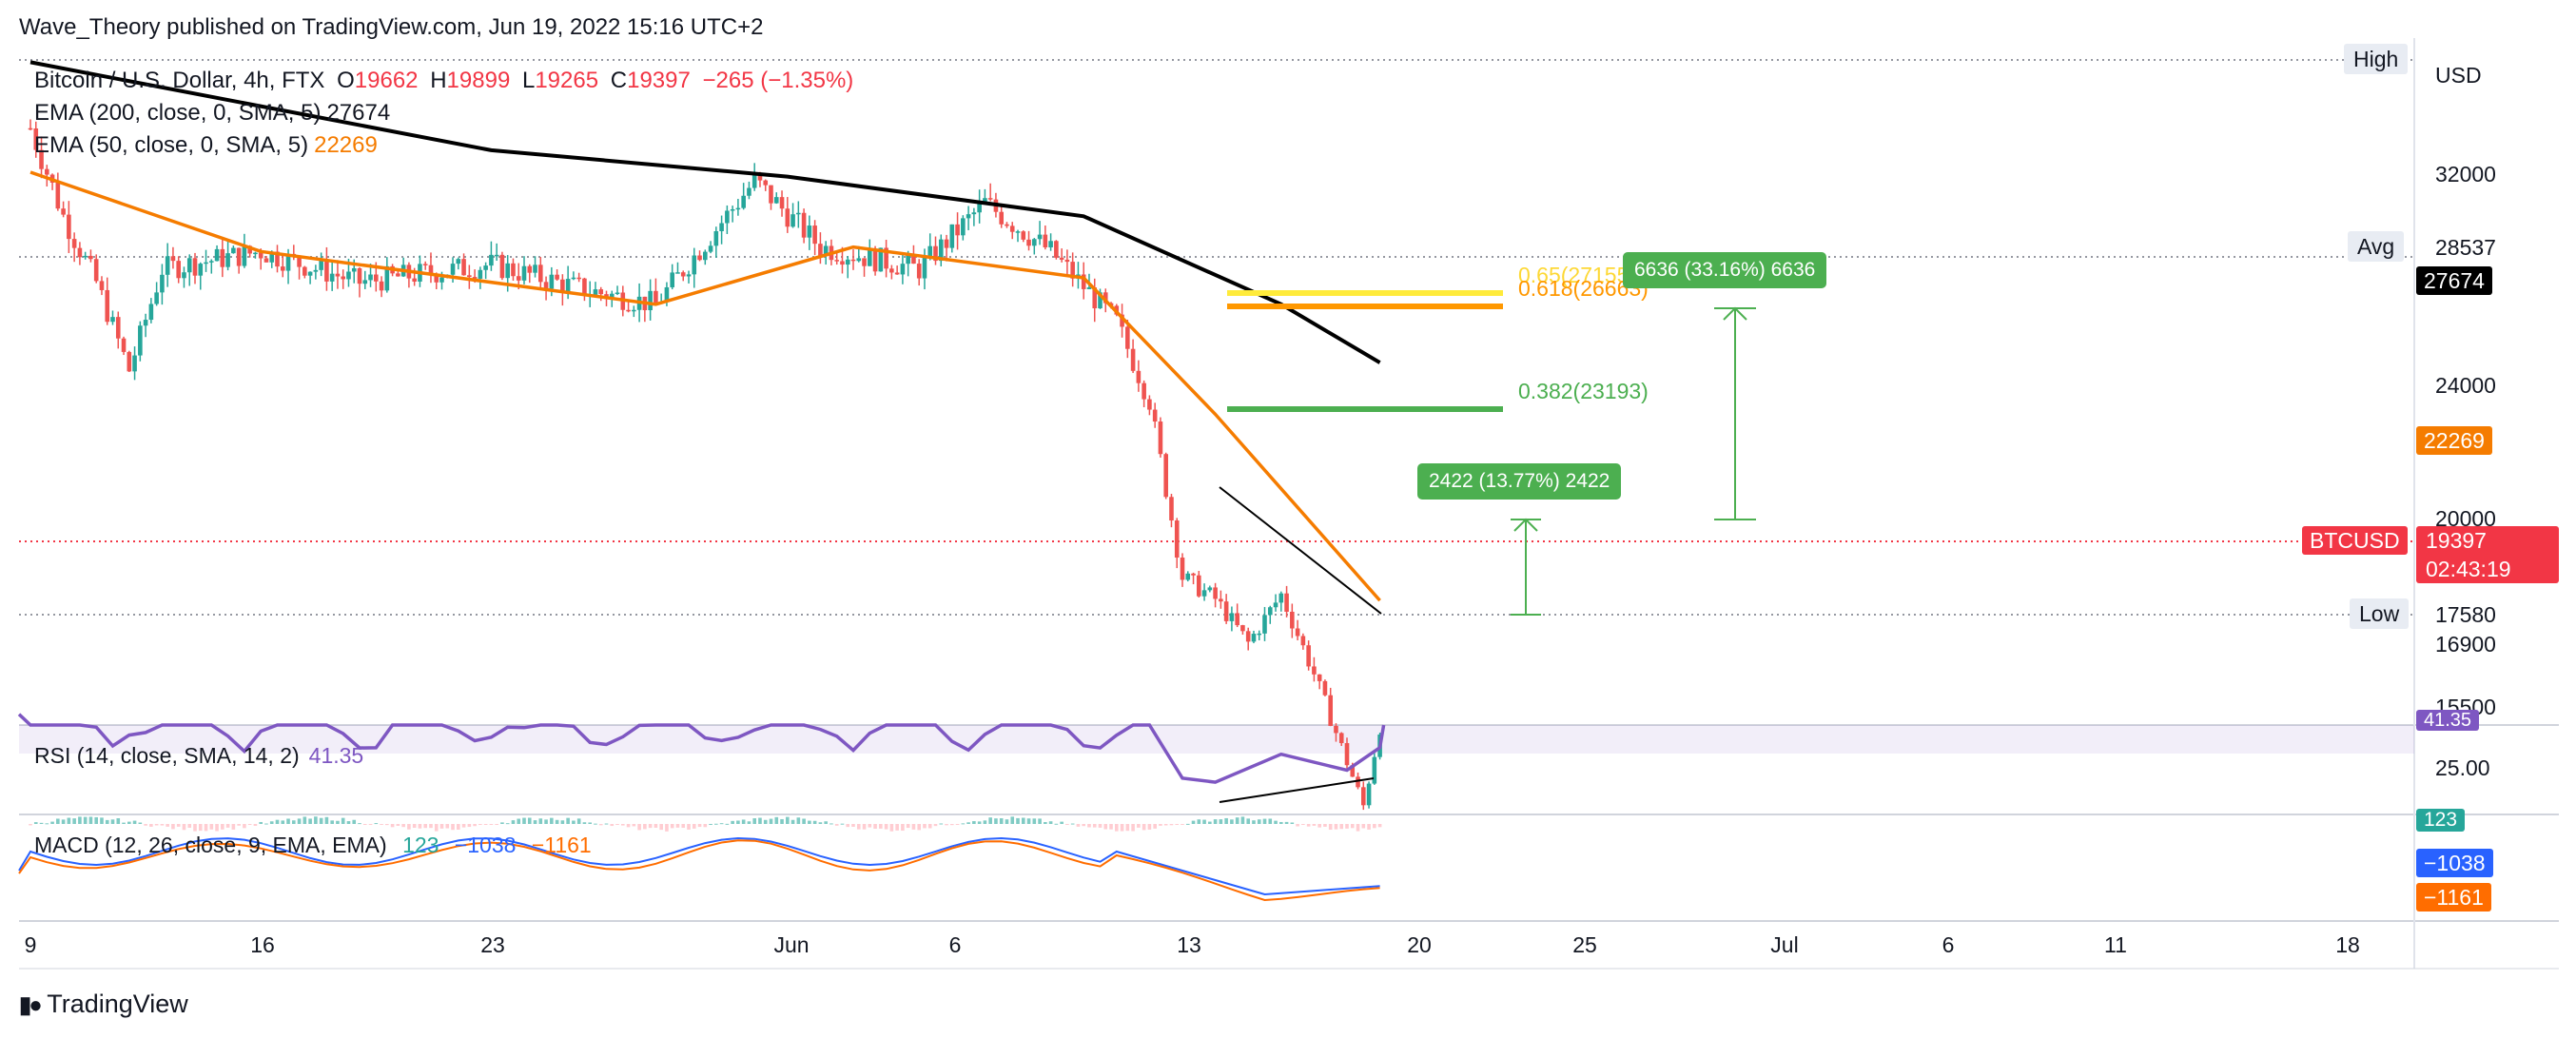 Image resolution: width=2576 pixels, height=1039 pixels. Describe the element at coordinates (2466, 614) in the screenshot. I see `low-value: 17580` at that location.